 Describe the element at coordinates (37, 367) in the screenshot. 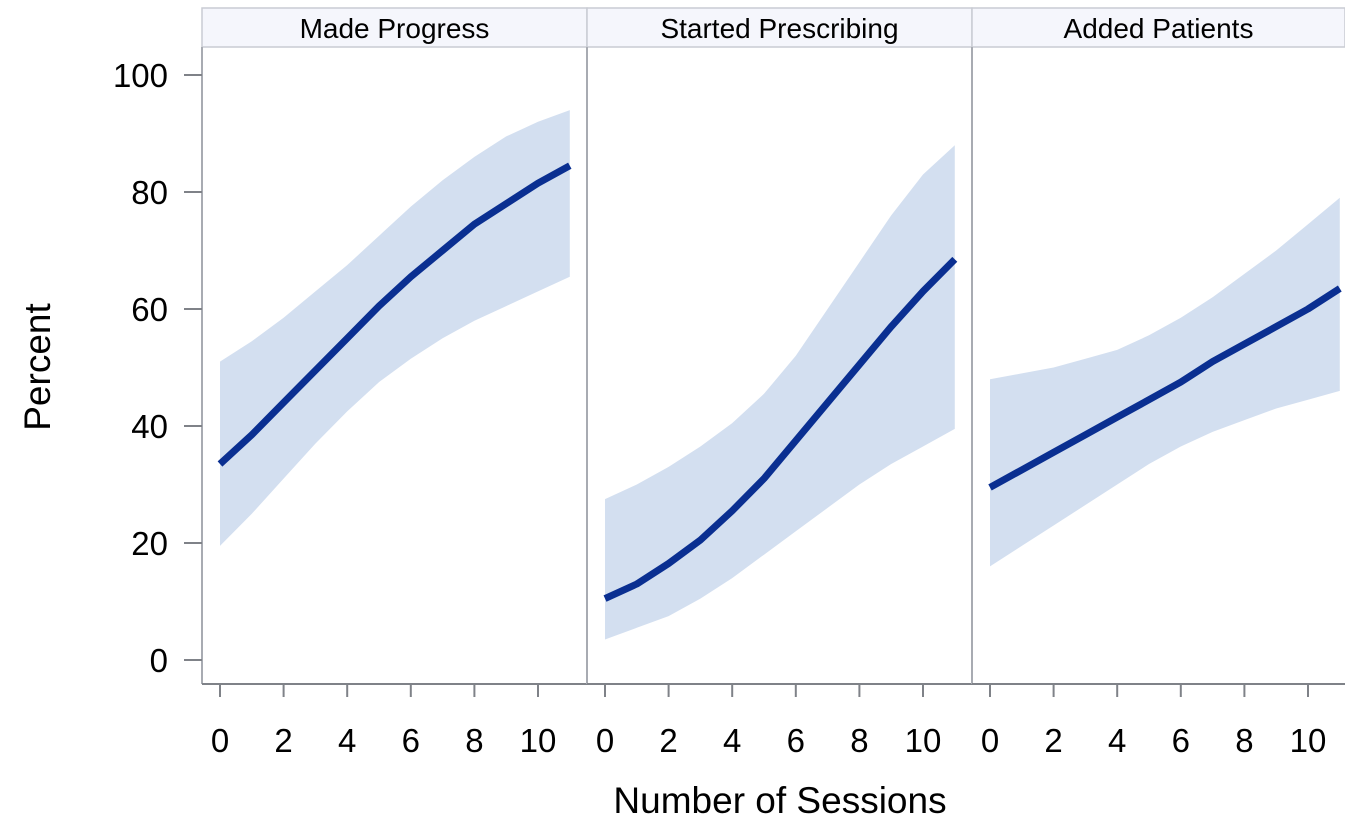

I see `y-axis-title: Percent` at that location.